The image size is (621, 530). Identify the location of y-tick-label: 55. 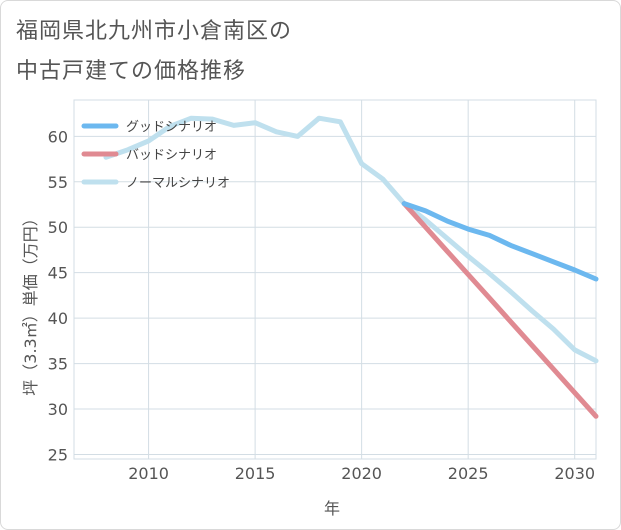
(58, 182).